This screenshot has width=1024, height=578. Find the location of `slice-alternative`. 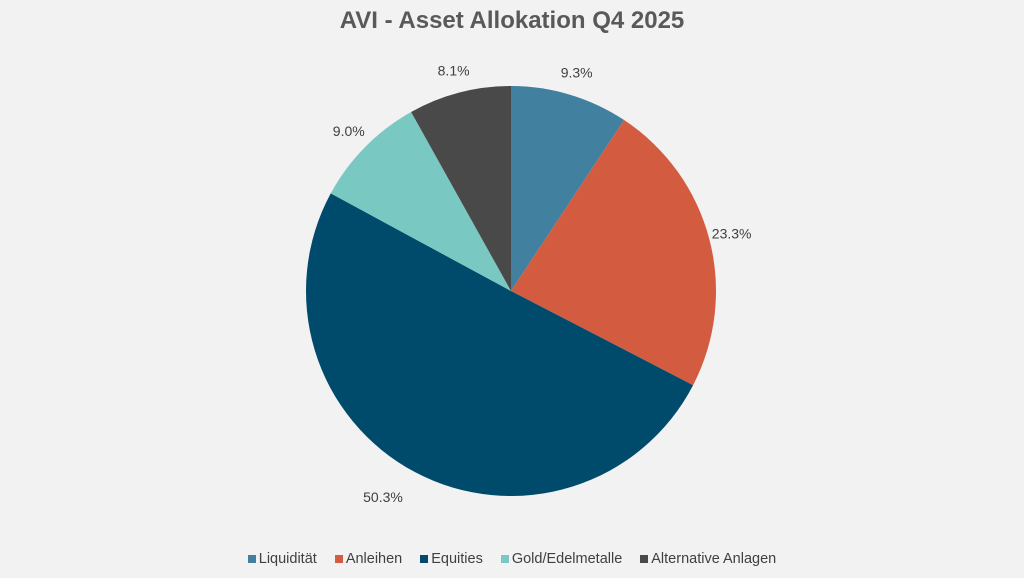

slice-alternative is located at coordinates (461, 188).